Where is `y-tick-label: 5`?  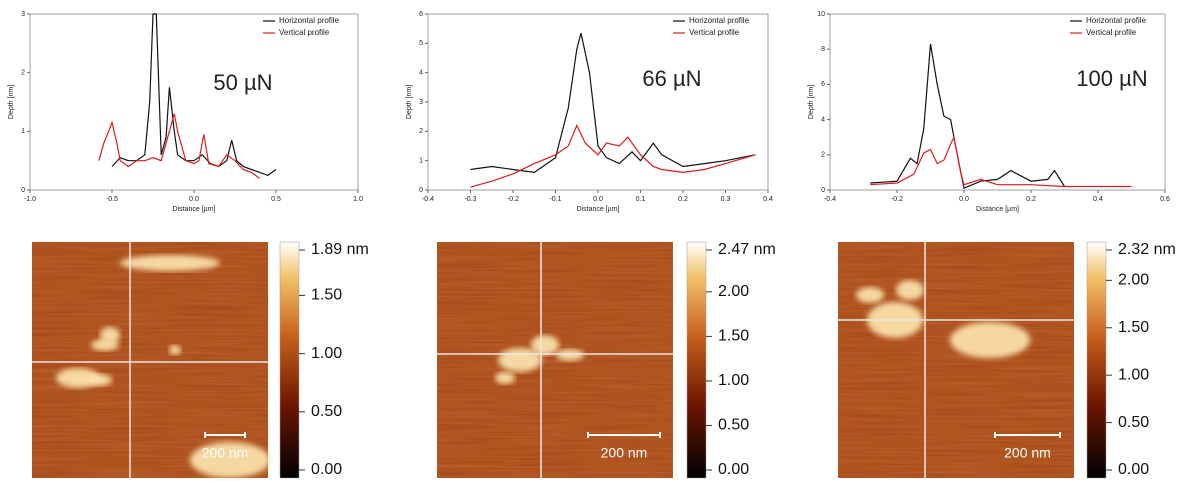
y-tick-label: 5 is located at coordinates (421, 43).